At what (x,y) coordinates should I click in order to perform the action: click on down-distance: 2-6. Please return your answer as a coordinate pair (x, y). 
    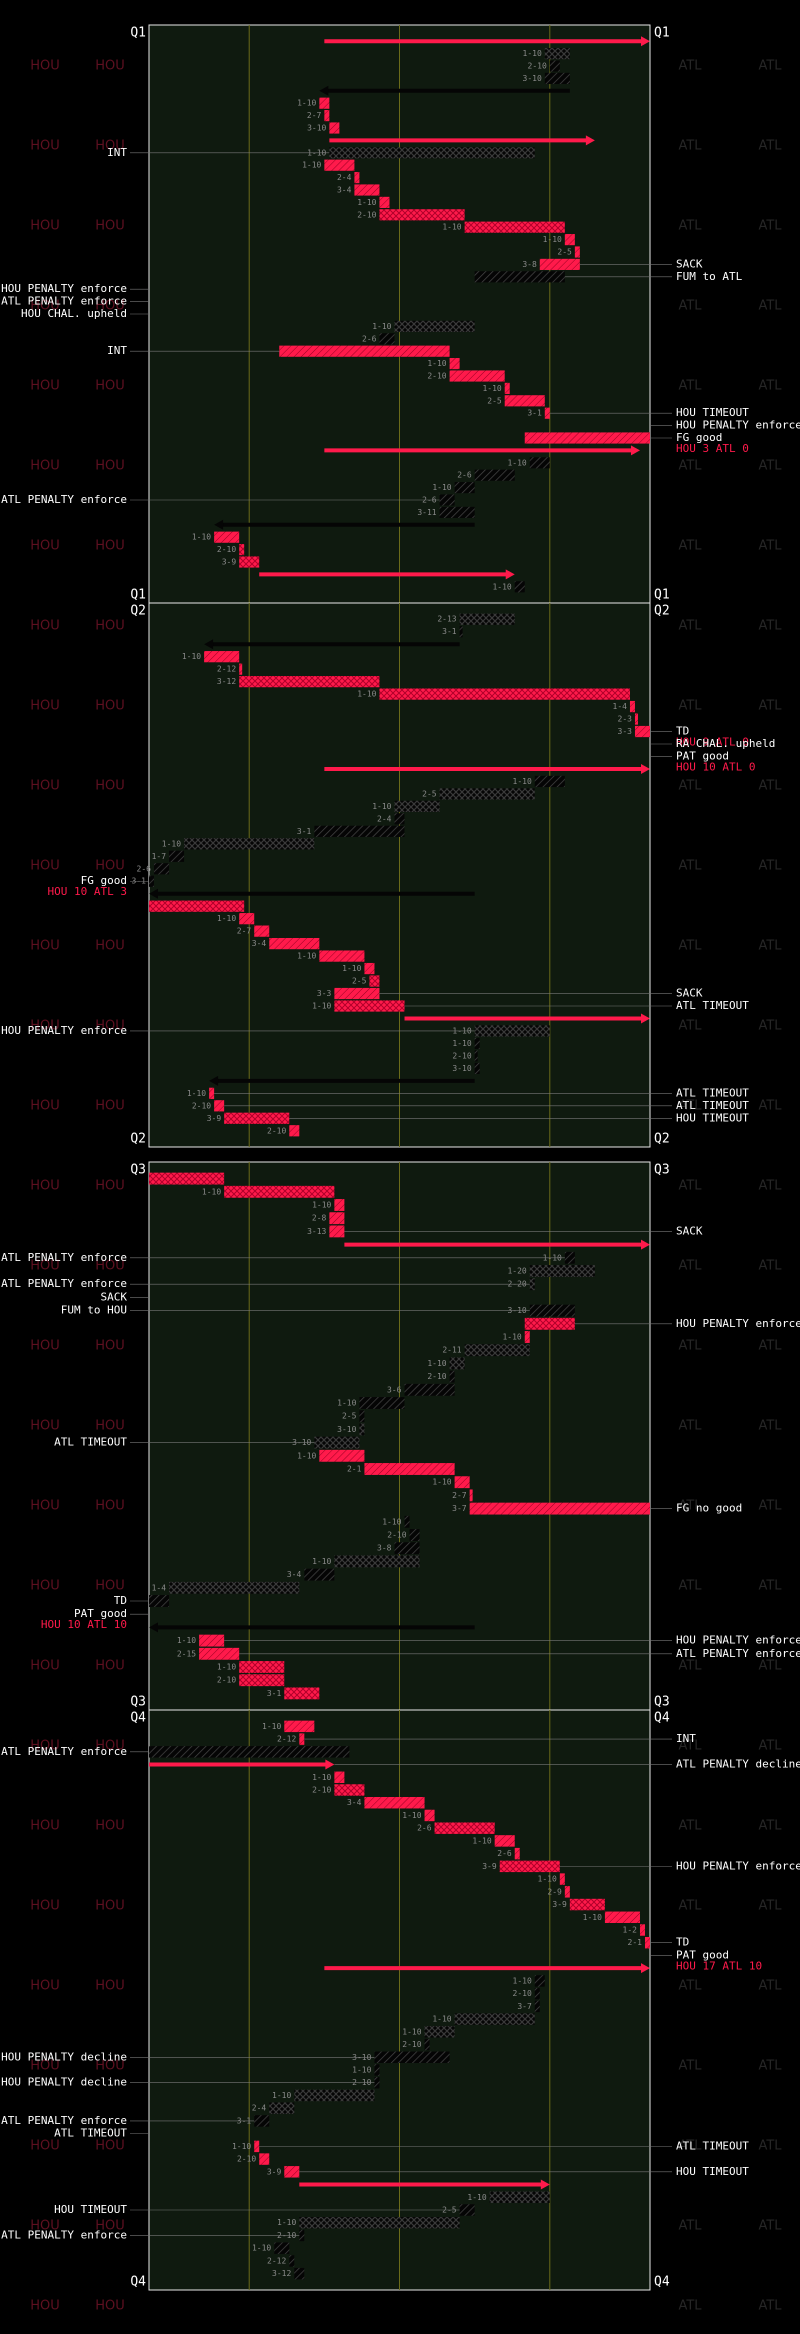
    Looking at the image, I should click on (424, 1828).